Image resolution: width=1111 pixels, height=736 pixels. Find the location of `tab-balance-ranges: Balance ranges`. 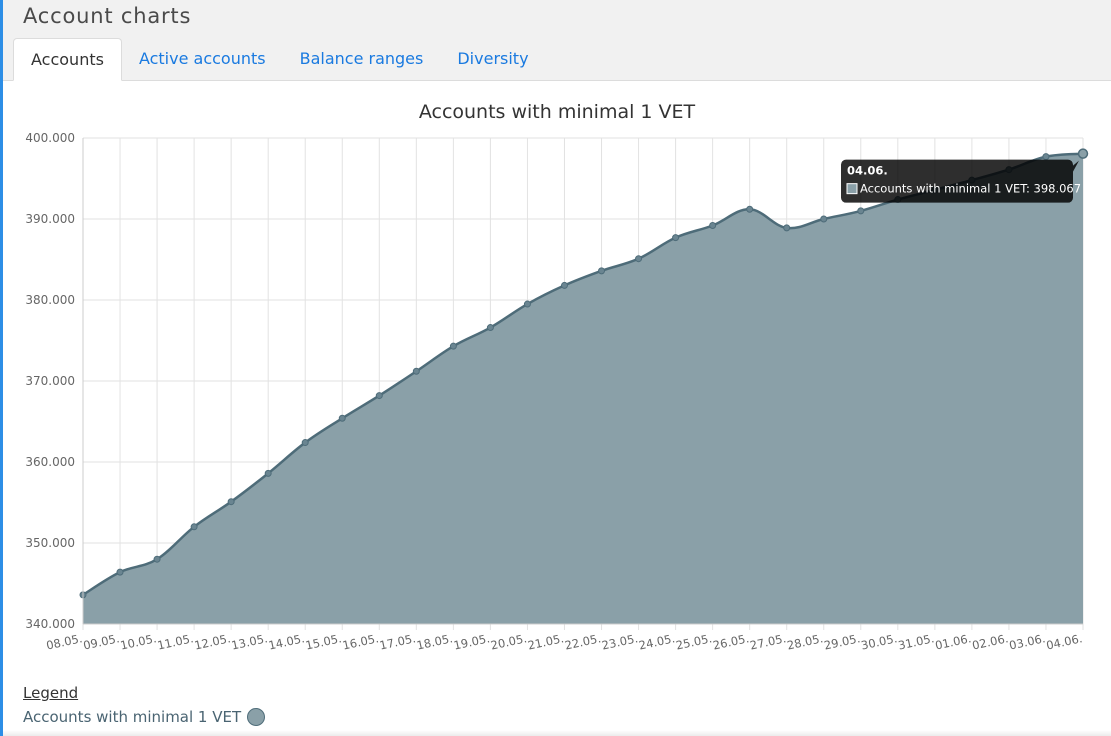

tab-balance-ranges: Balance ranges is located at coordinates (361, 58).